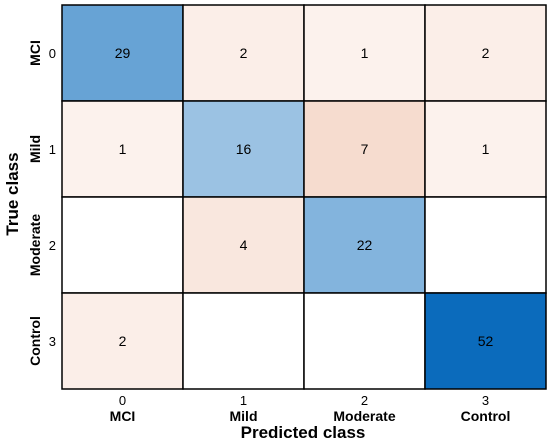  What do you see at coordinates (52, 53) in the screenshot?
I see `y-tick-number-0: 0` at bounding box center [52, 53].